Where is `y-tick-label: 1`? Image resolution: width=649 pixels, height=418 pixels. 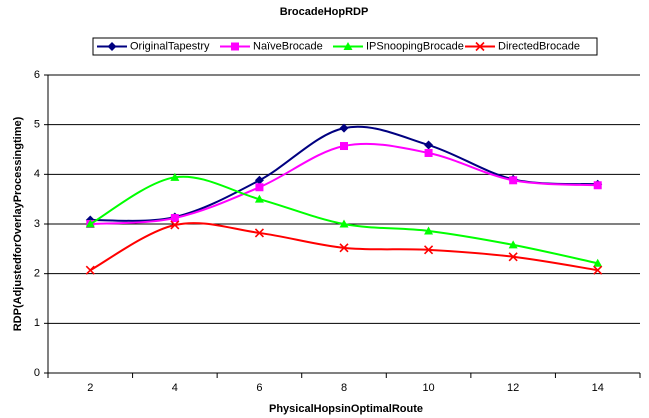 y-tick-label: 1 is located at coordinates (37, 323).